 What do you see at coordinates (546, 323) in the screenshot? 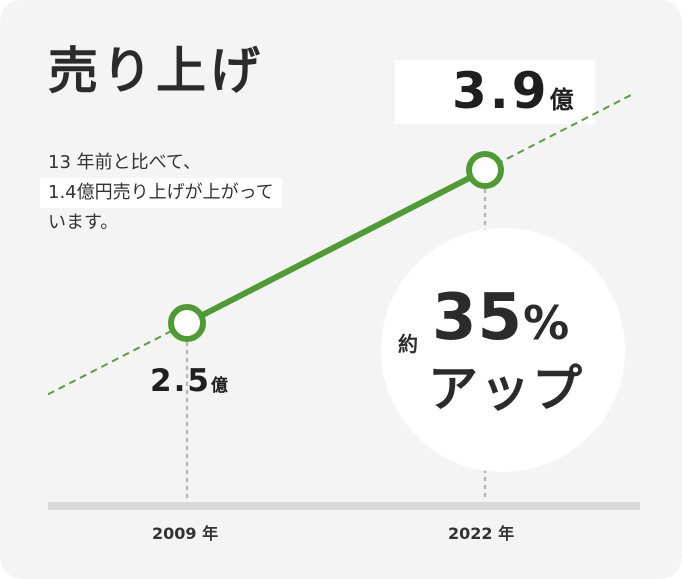
I see `badge-percent-unit: %` at bounding box center [546, 323].